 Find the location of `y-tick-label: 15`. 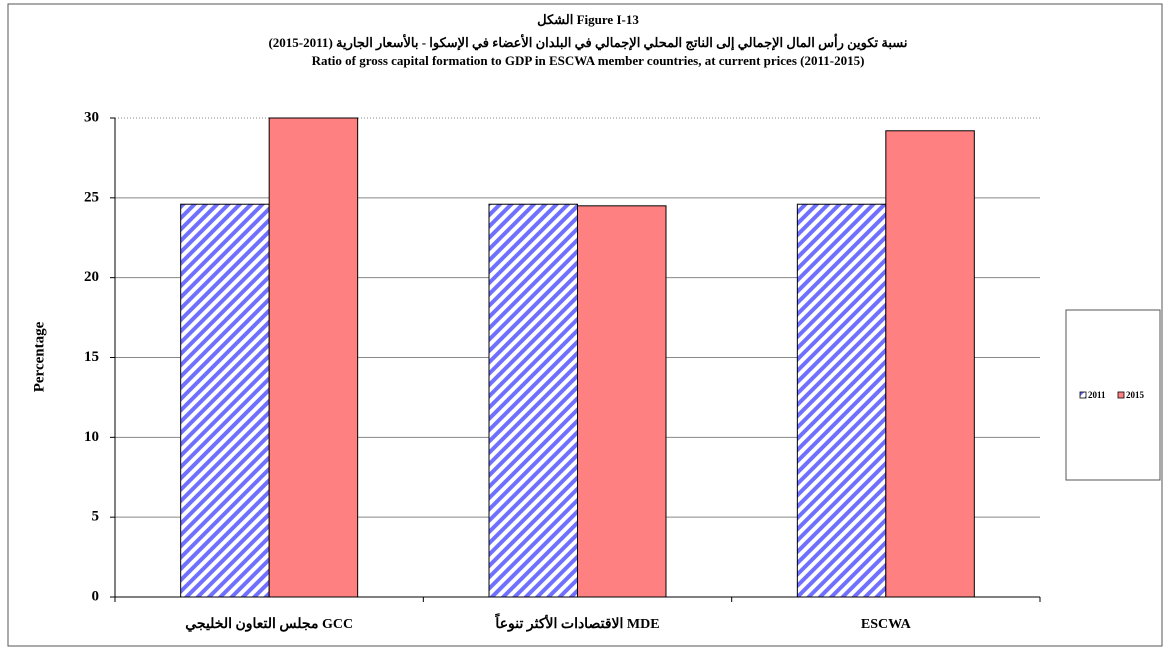

y-tick-label: 15 is located at coordinates (91, 357).